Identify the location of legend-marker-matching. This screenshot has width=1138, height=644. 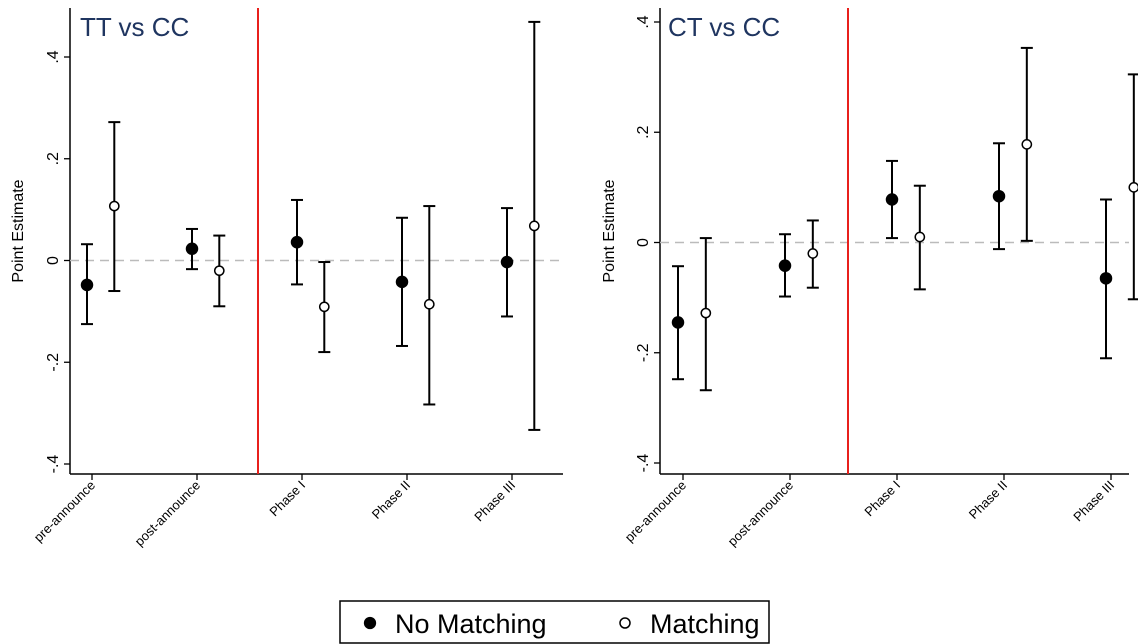
(625, 623).